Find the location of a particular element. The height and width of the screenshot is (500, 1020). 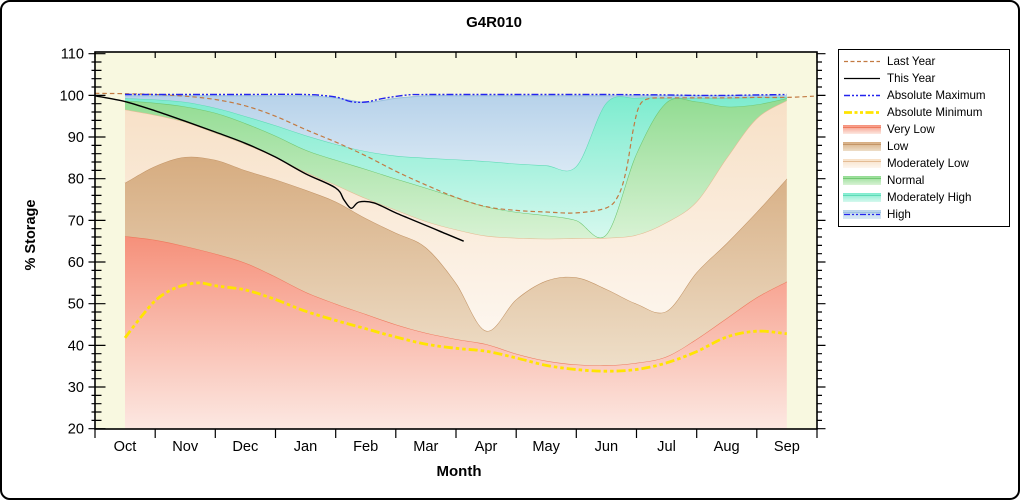

legend-item-absolute-maximum: Absolute Maximum is located at coordinates (924, 95).